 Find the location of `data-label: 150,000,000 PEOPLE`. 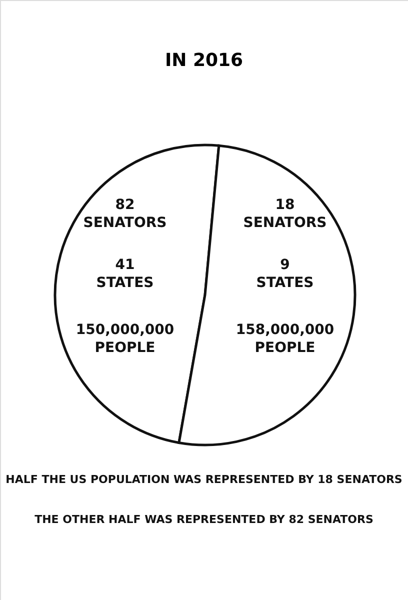

data-label: 150,000,000 PEOPLE is located at coordinates (125, 339).